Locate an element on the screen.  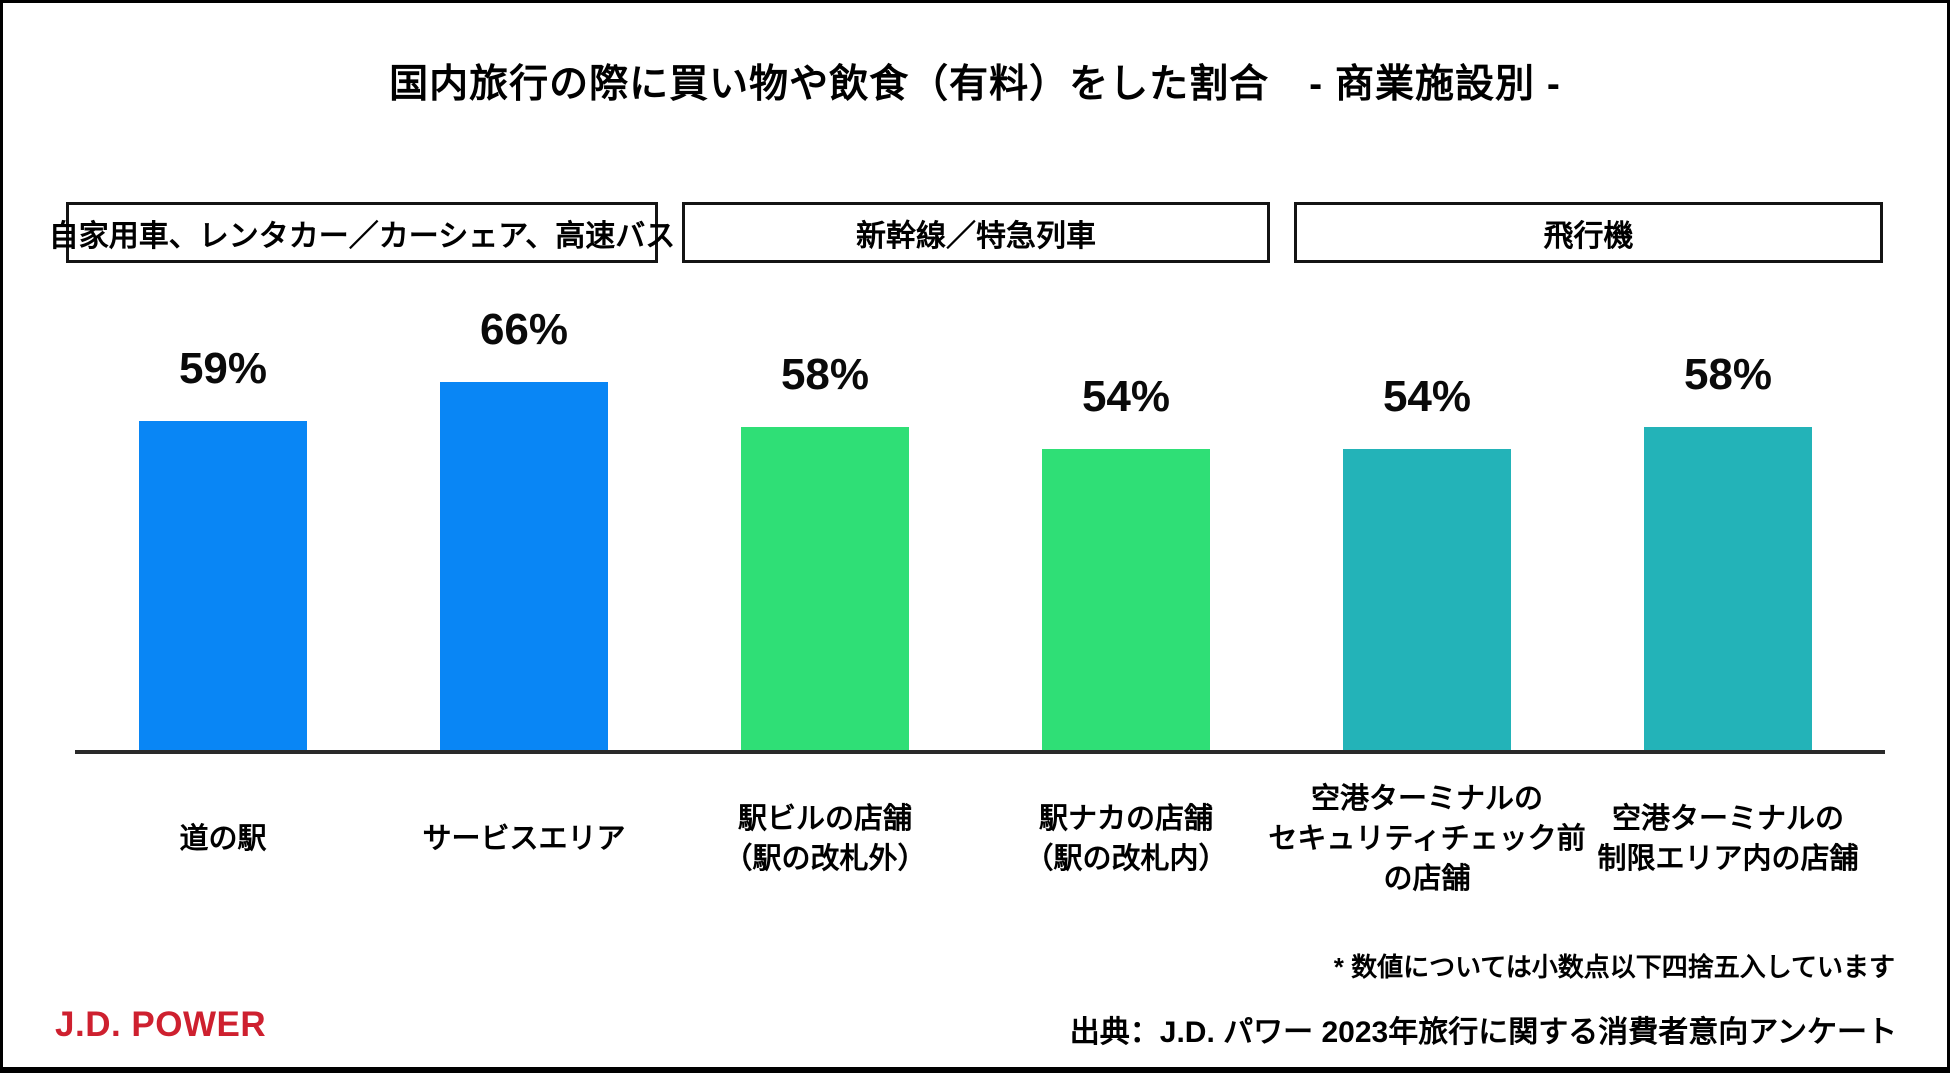
bar-value-label-1: 59% is located at coordinates (223, 368).